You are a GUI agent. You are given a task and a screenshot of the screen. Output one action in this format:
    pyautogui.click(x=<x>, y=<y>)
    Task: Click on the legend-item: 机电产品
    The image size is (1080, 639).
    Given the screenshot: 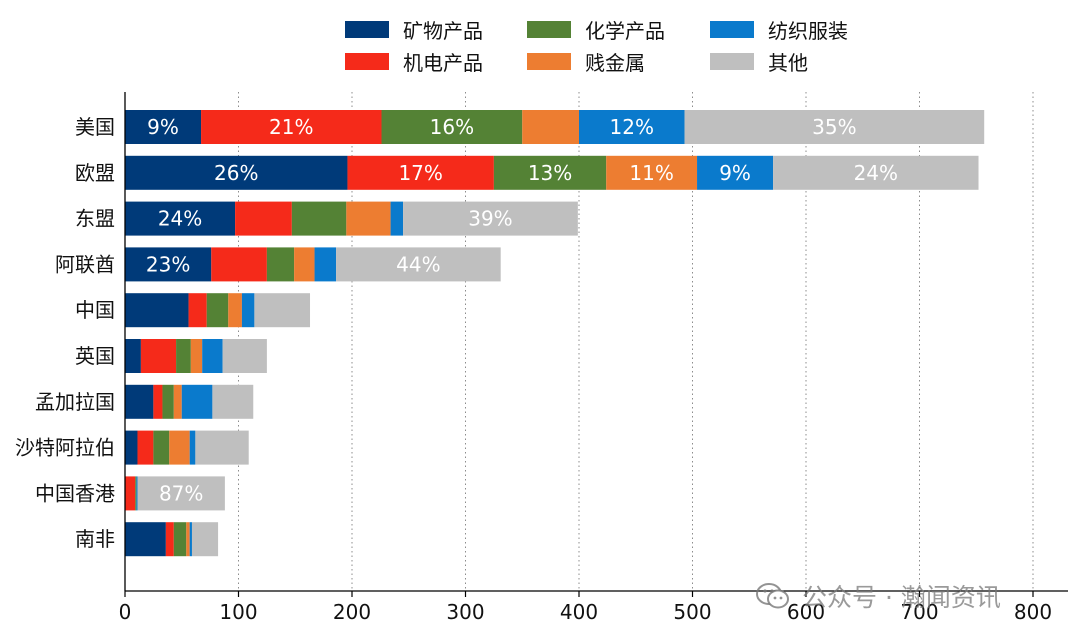 What is the action you would take?
    pyautogui.click(x=414, y=61)
    